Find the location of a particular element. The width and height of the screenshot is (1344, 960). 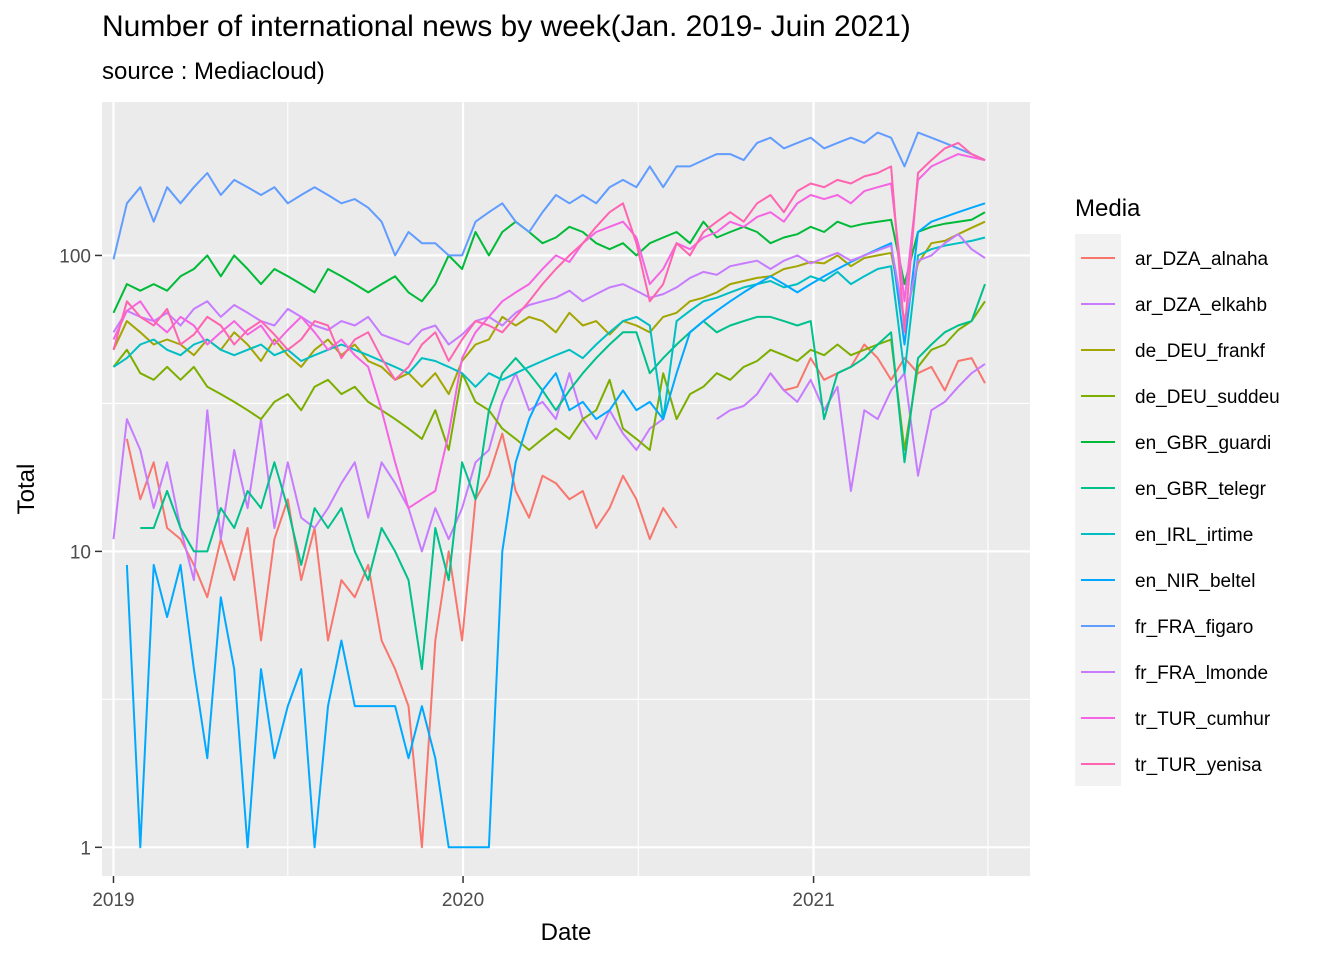

legend-label: en_GBR_guardi is located at coordinates (1203, 443).